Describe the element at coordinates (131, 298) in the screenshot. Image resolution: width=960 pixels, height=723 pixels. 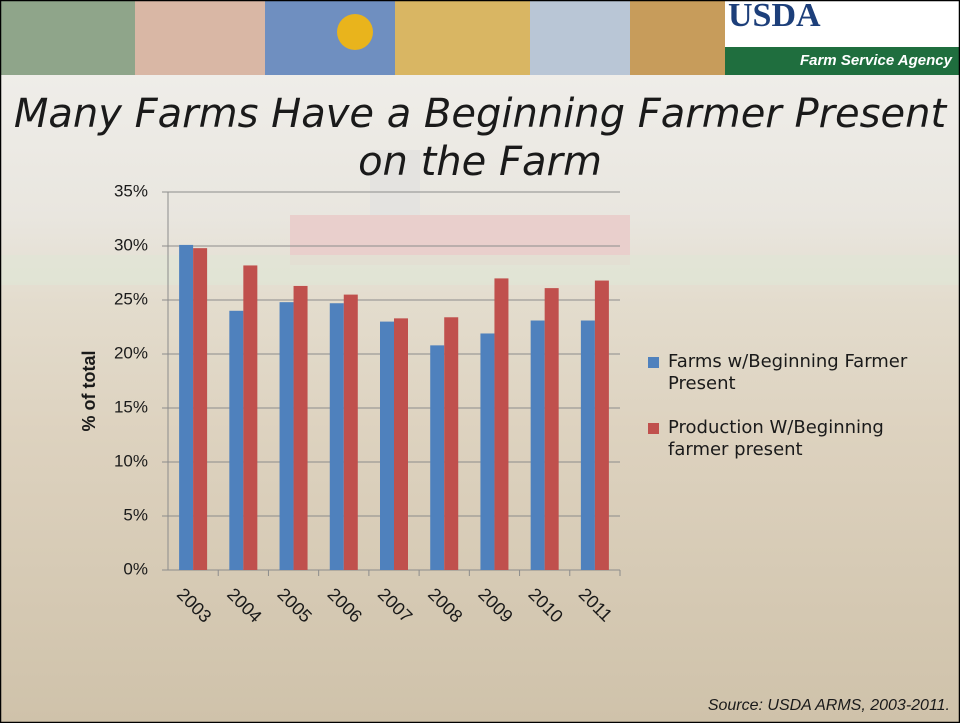
I see `y-tick-label: 25%` at that location.